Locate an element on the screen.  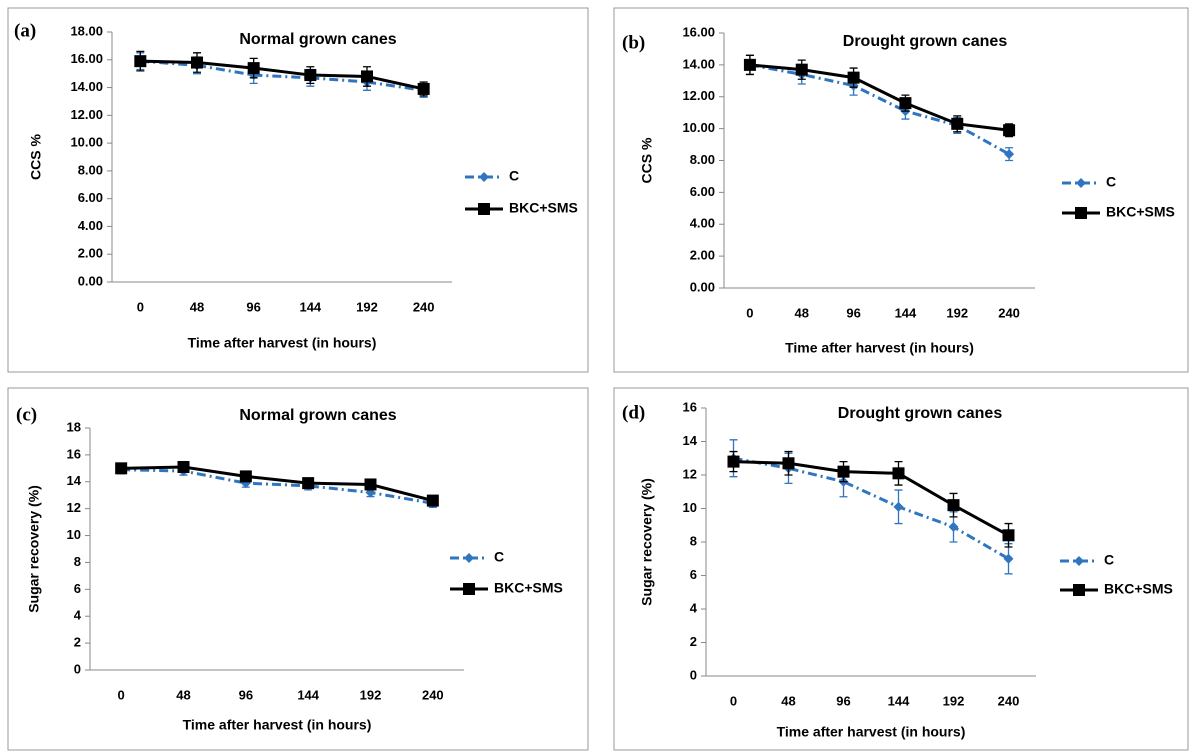
y-axis-label: CCS % is located at coordinates (647, 160).